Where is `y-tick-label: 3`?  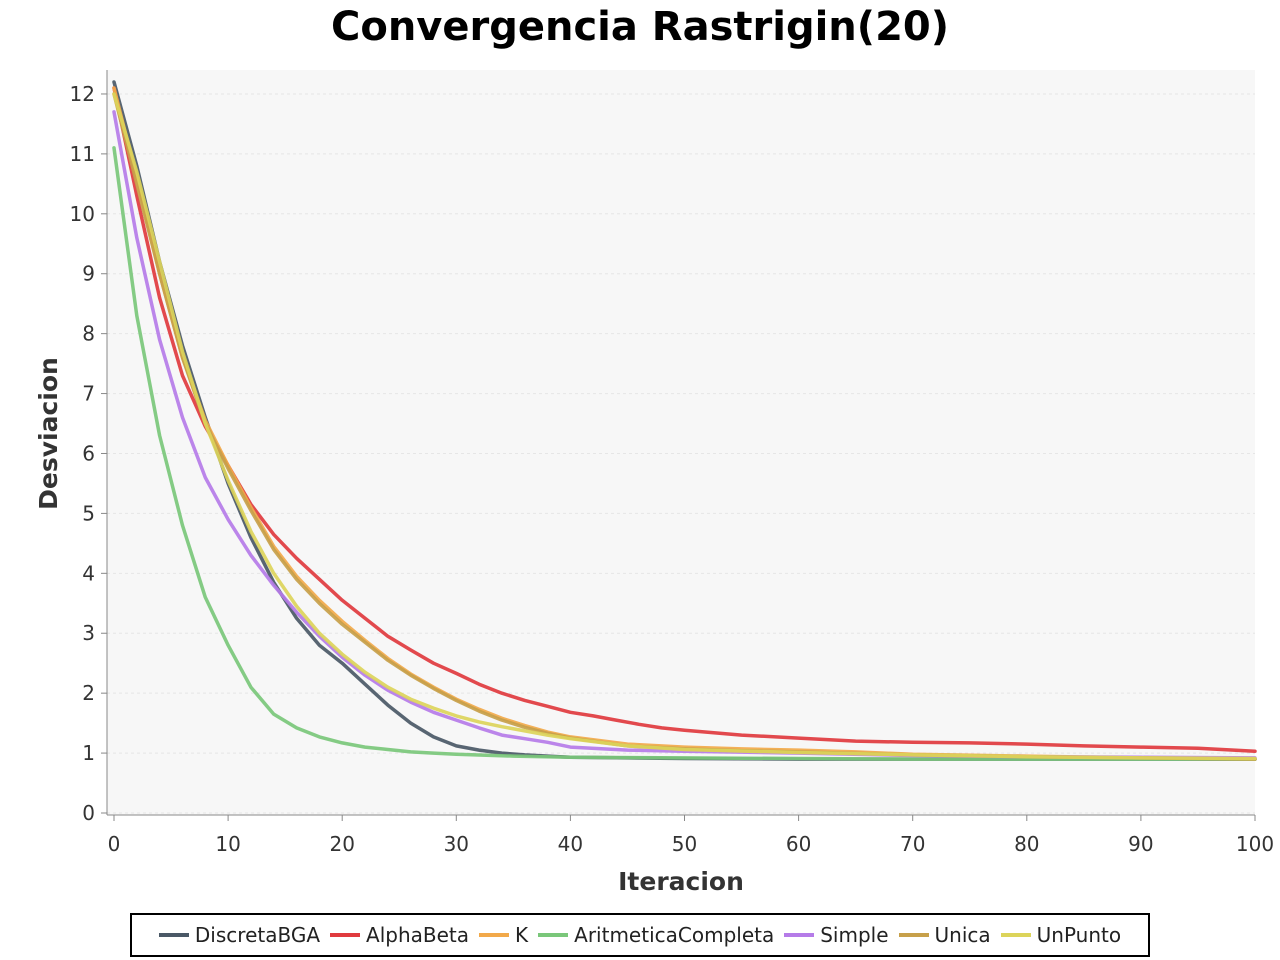 y-tick-label: 3 is located at coordinates (88, 633).